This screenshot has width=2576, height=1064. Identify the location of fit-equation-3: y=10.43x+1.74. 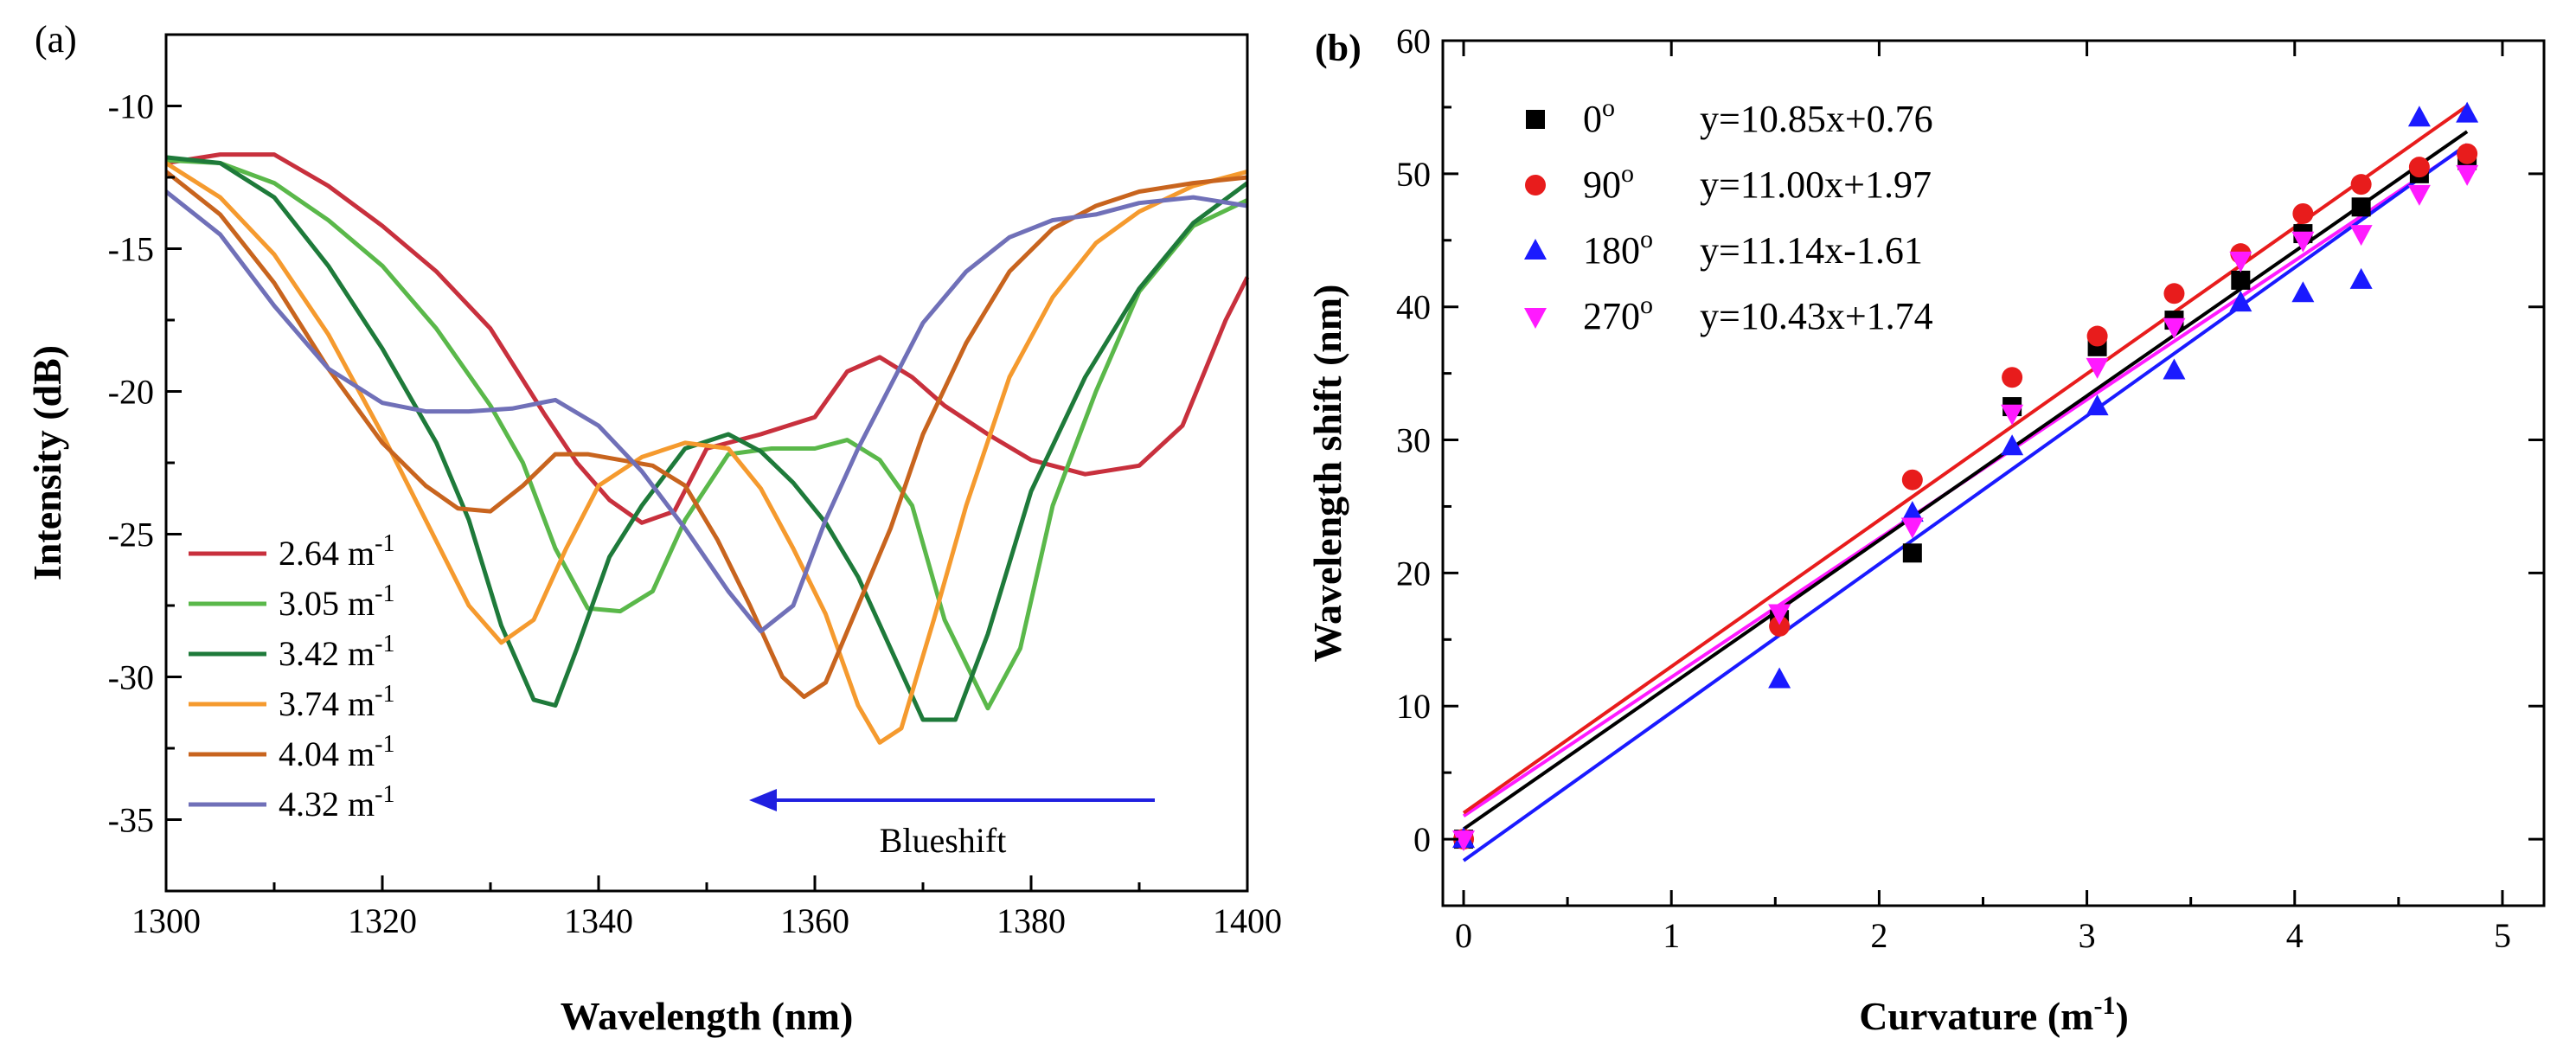
(1817, 316).